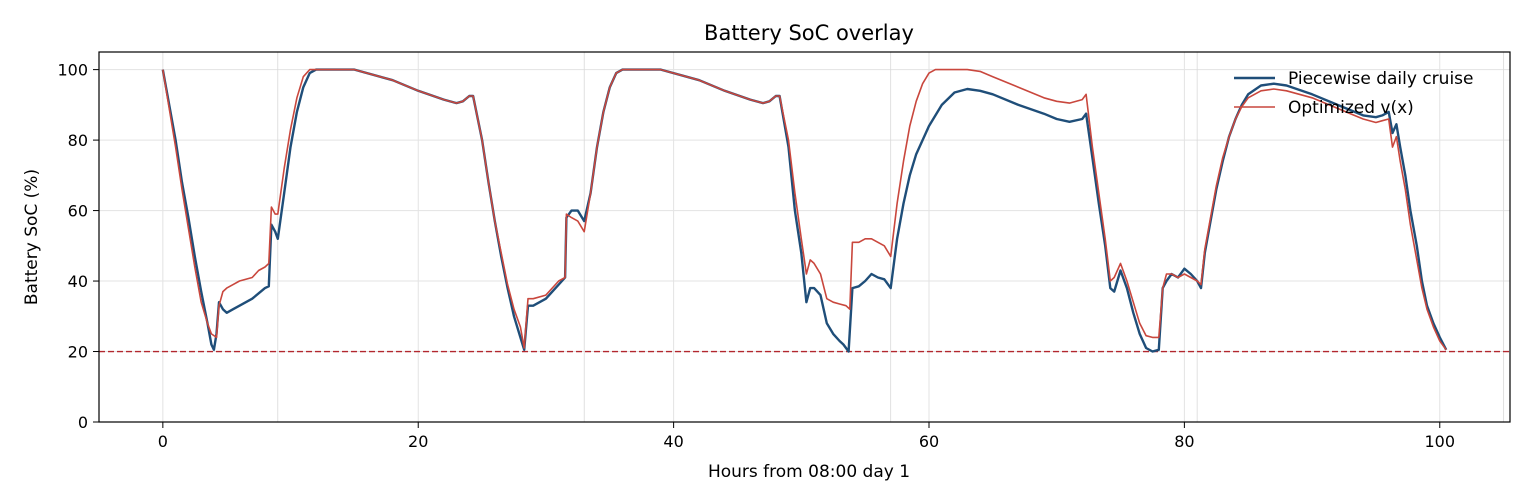 The height and width of the screenshot is (504, 1540). I want to click on x-tick-label: 20, so click(418, 441).